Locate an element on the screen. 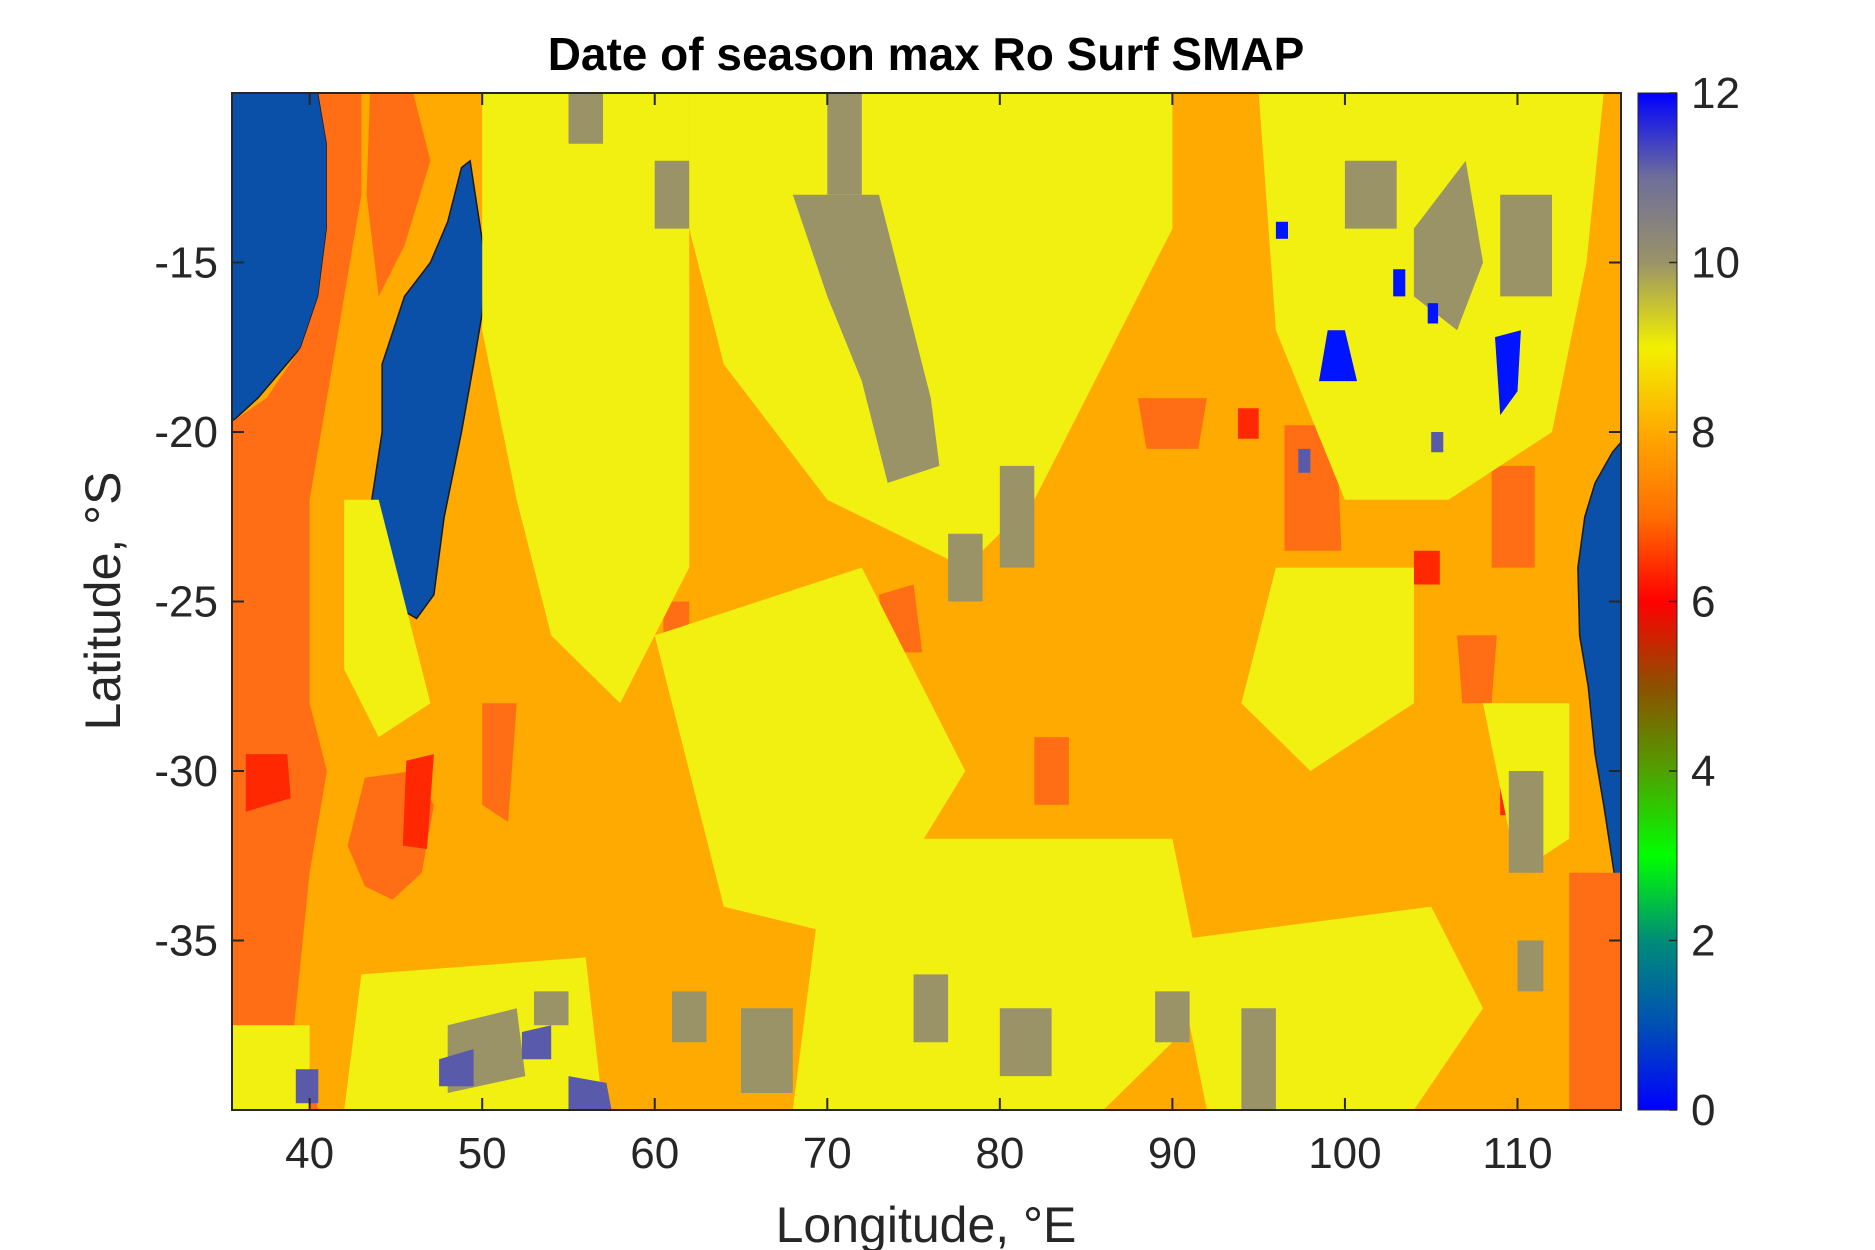 Image resolution: width=1875 pixels, height=1250 pixels. x-tick-label: 100 is located at coordinates (1344, 1153).